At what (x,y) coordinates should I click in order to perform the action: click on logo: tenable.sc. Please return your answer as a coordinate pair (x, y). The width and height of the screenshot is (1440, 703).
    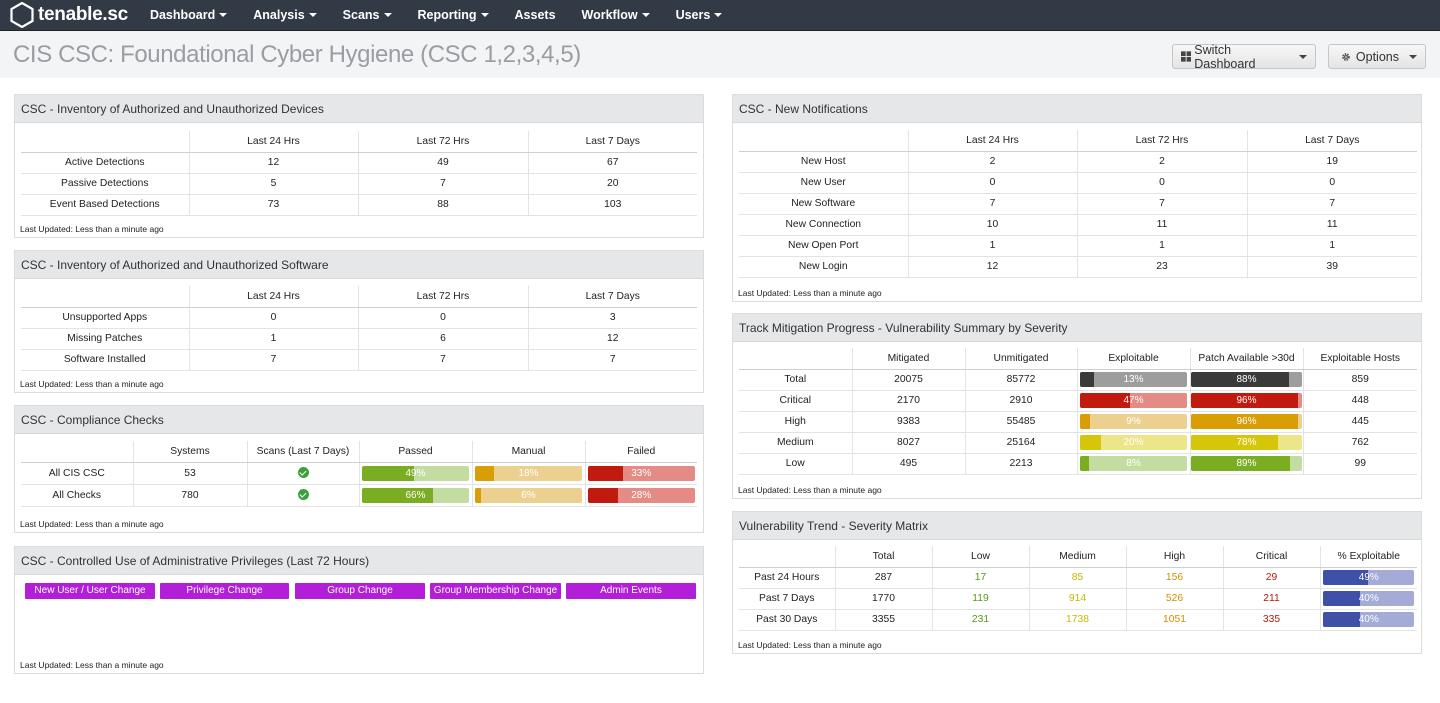
    Looking at the image, I should click on (69, 15).